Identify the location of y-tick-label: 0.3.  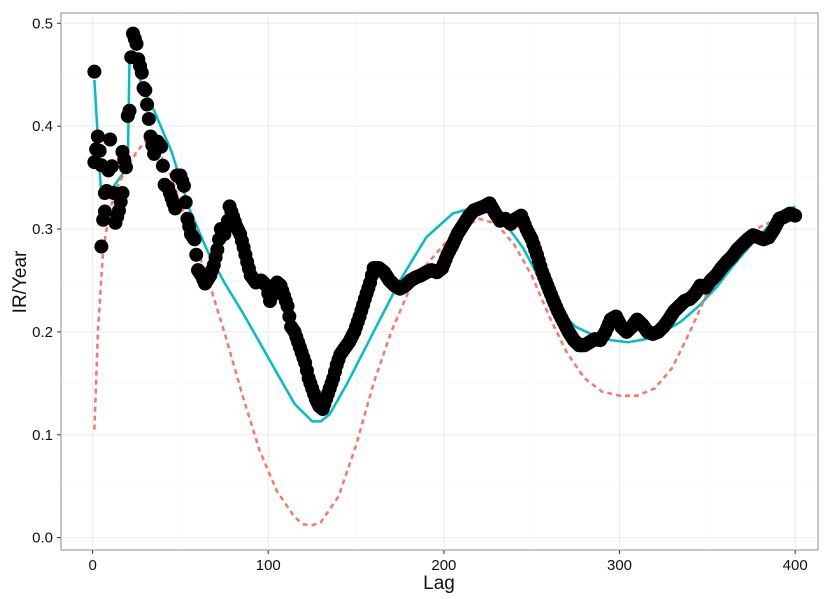
(42, 229).